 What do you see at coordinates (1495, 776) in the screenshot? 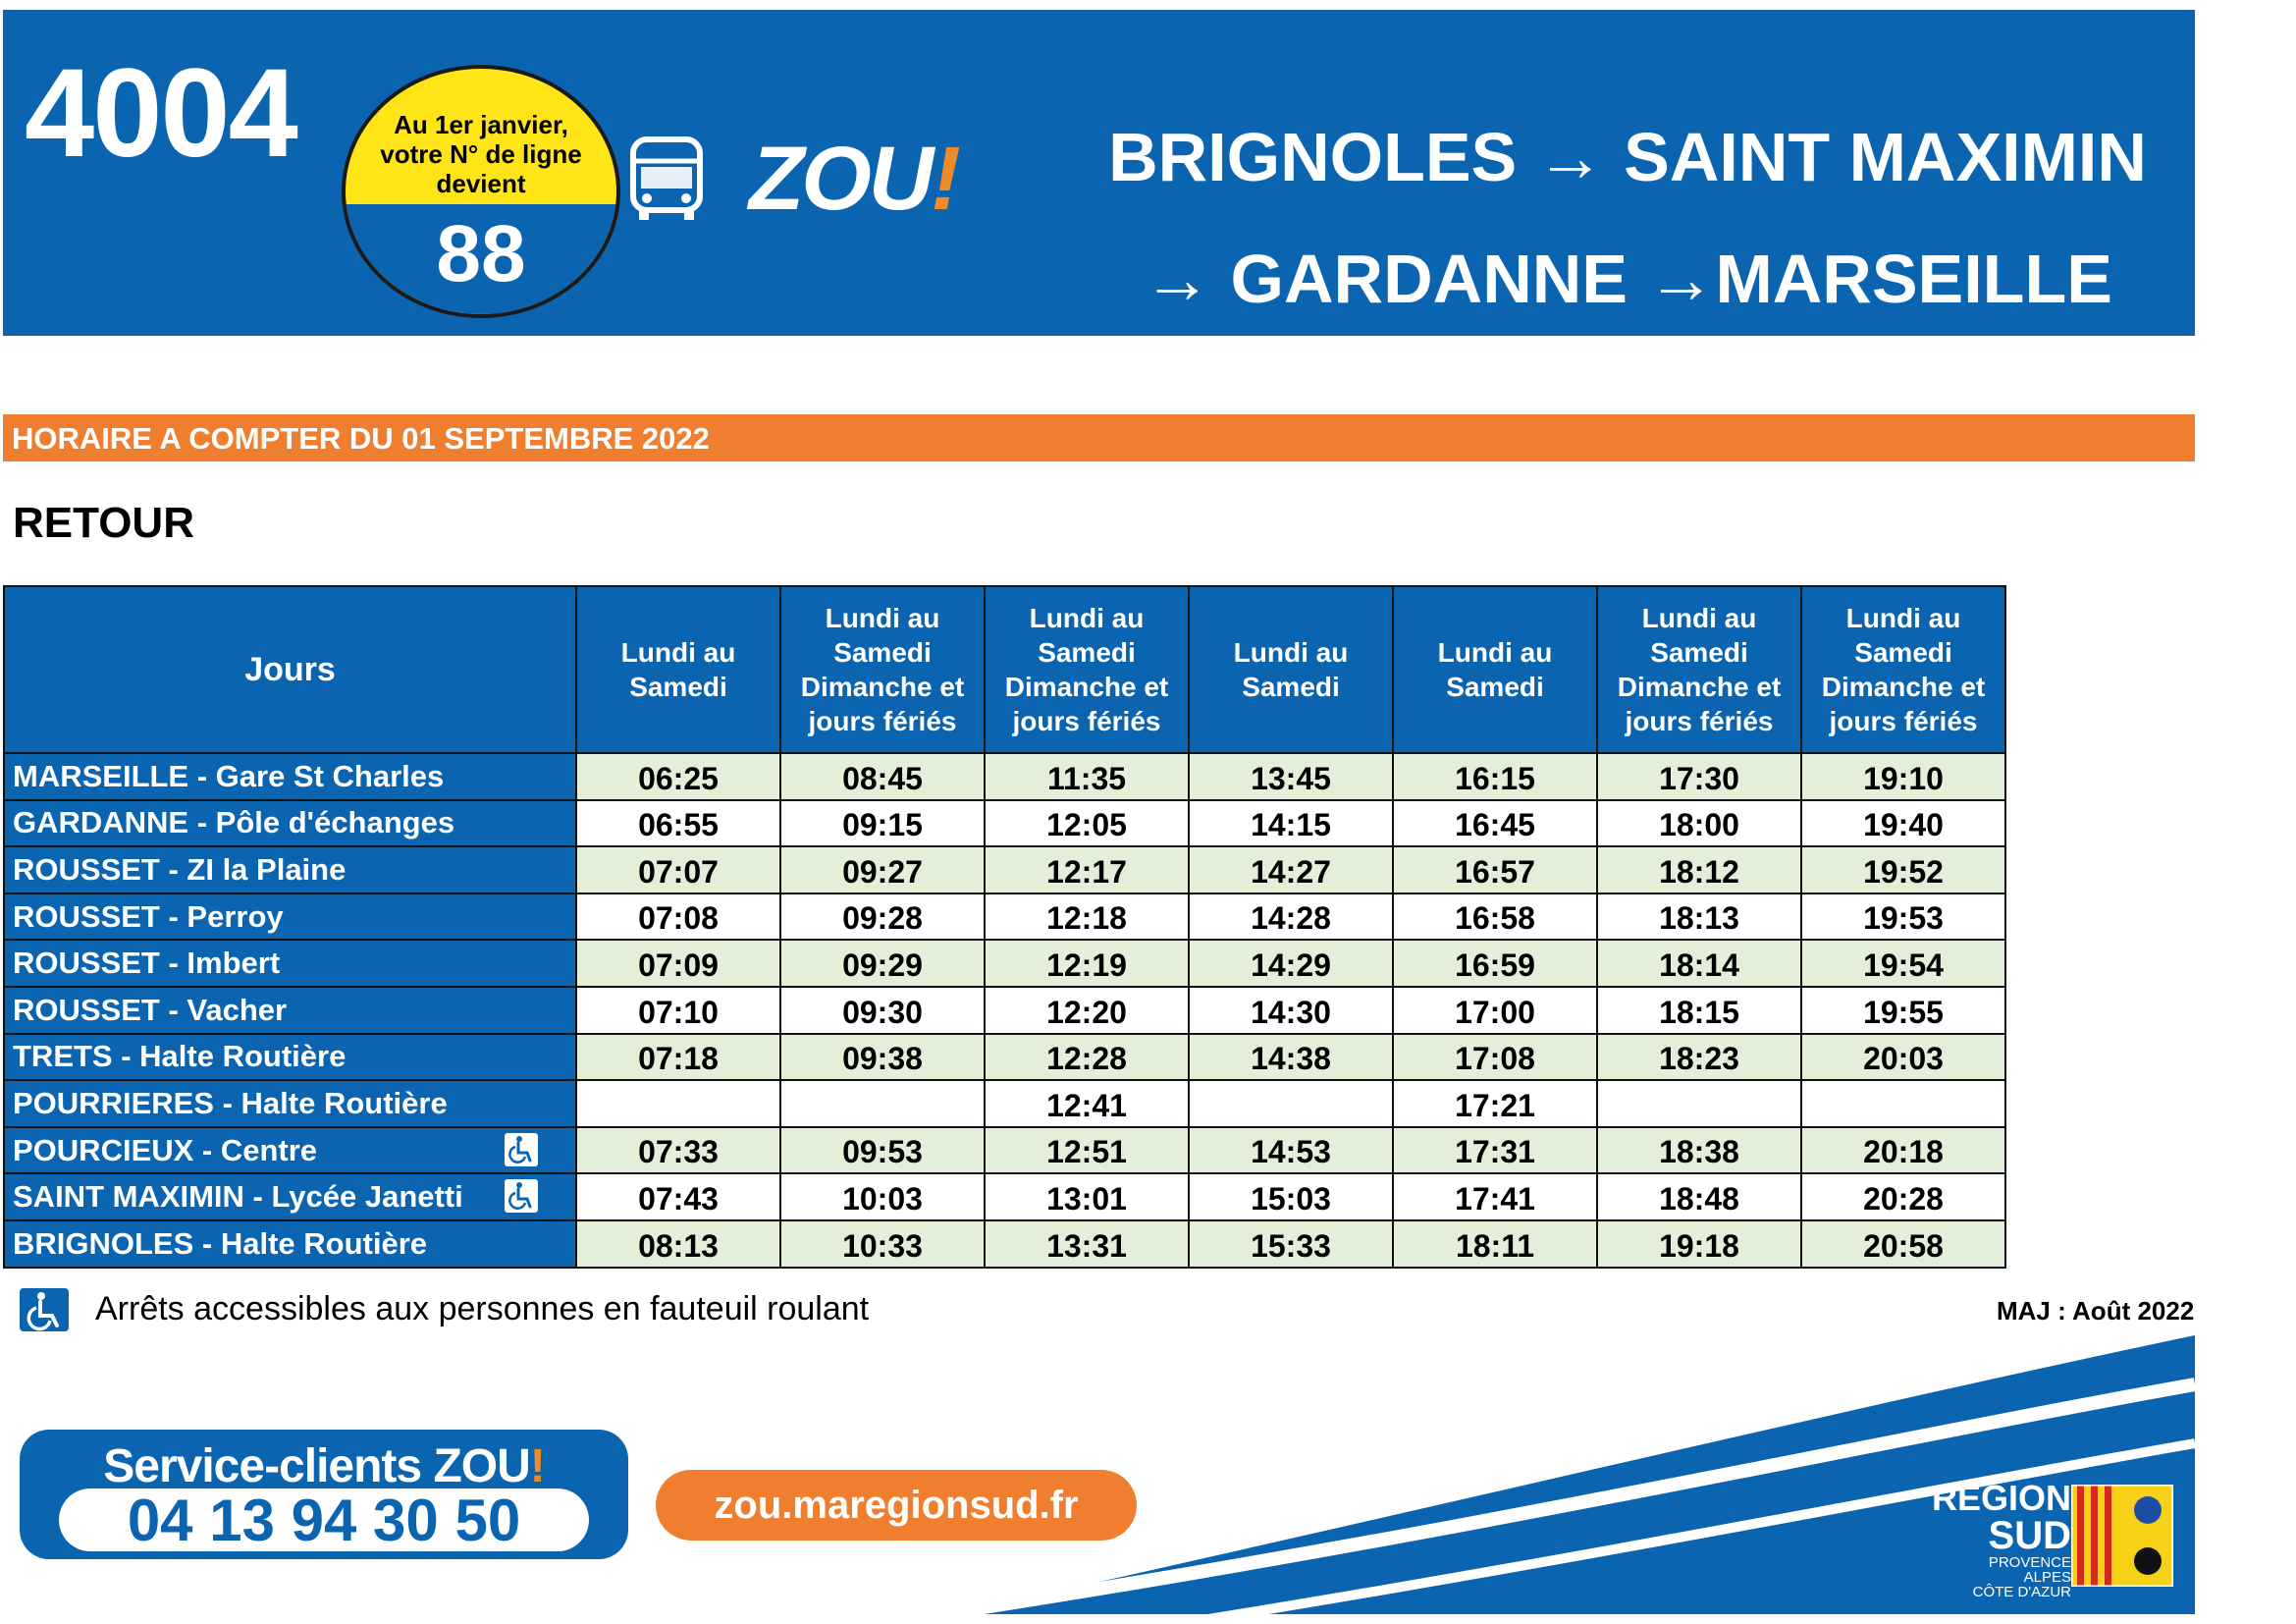
I see `departure-time: 16:15` at bounding box center [1495, 776].